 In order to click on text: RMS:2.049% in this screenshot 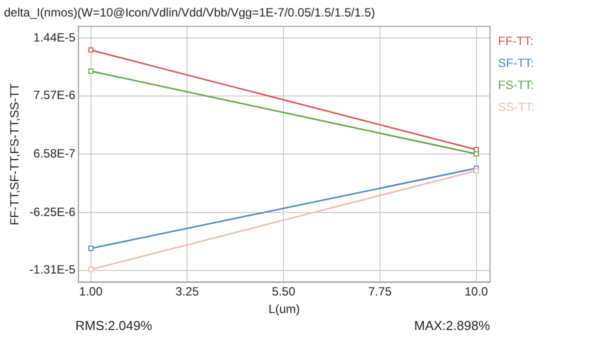, I will do `click(113, 325)`.